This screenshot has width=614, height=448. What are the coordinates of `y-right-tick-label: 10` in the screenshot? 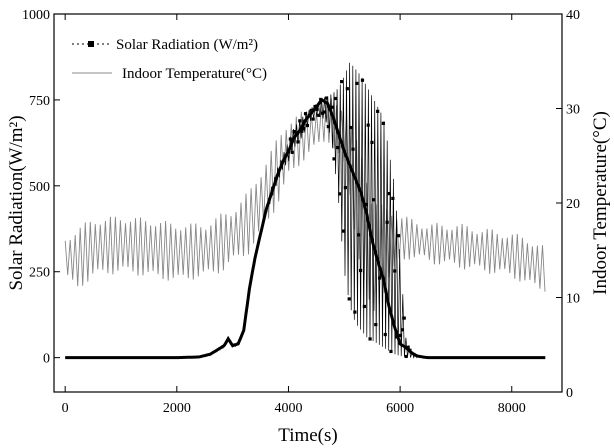 It's located at (573, 299).